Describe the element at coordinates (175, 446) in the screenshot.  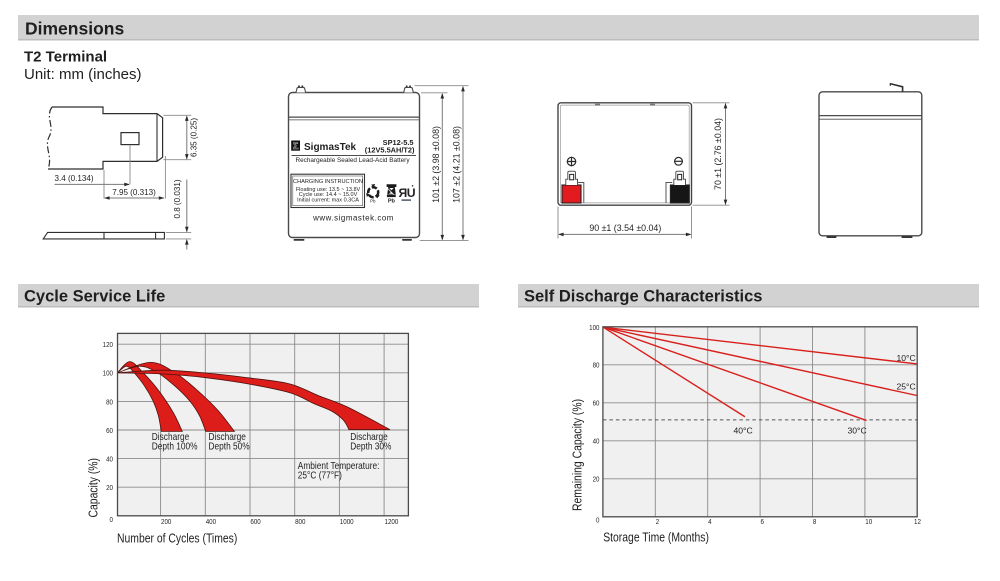
I see `svg-text: Depth 100%` at that location.